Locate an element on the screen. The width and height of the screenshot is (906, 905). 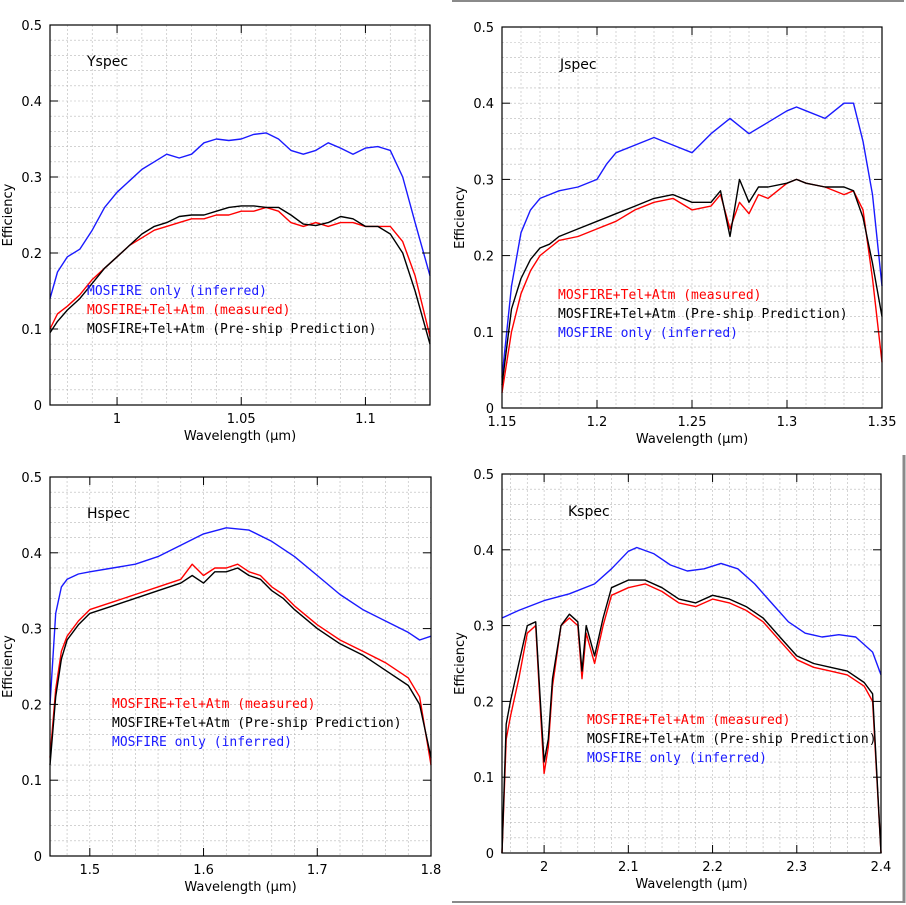
jspec-series-inferred is located at coordinates (692, 240).